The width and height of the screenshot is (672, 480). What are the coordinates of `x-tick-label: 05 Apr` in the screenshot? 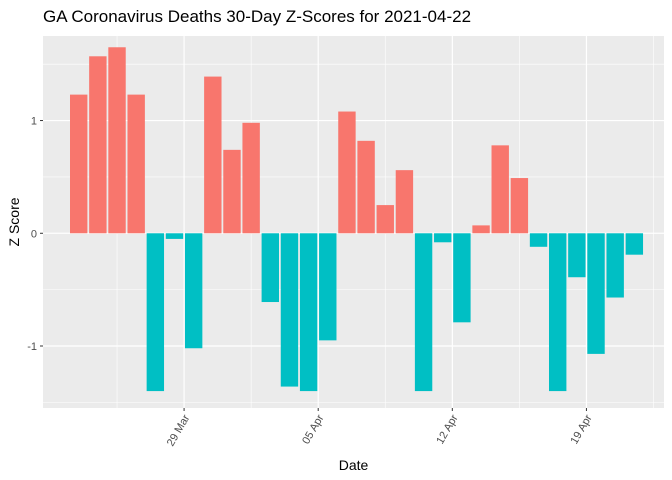 It's located at (313, 430).